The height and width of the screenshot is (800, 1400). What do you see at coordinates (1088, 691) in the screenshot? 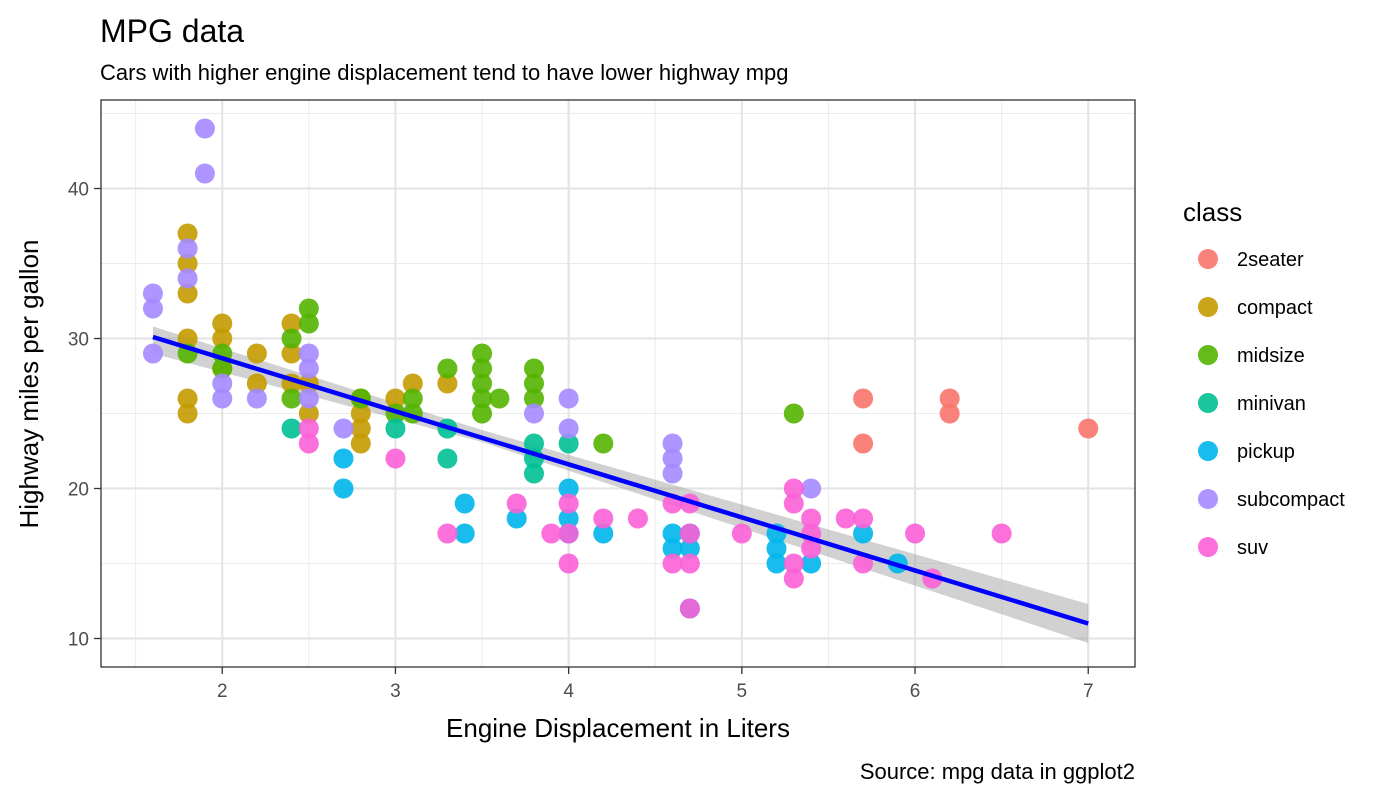
I see `x-tick-label: 7` at bounding box center [1088, 691].